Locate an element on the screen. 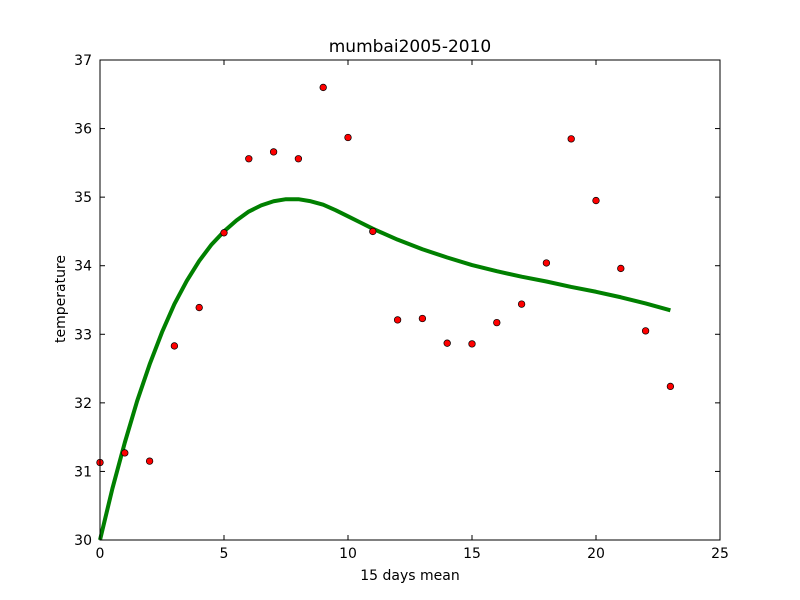  y-tick-label: 30 is located at coordinates (83, 541).